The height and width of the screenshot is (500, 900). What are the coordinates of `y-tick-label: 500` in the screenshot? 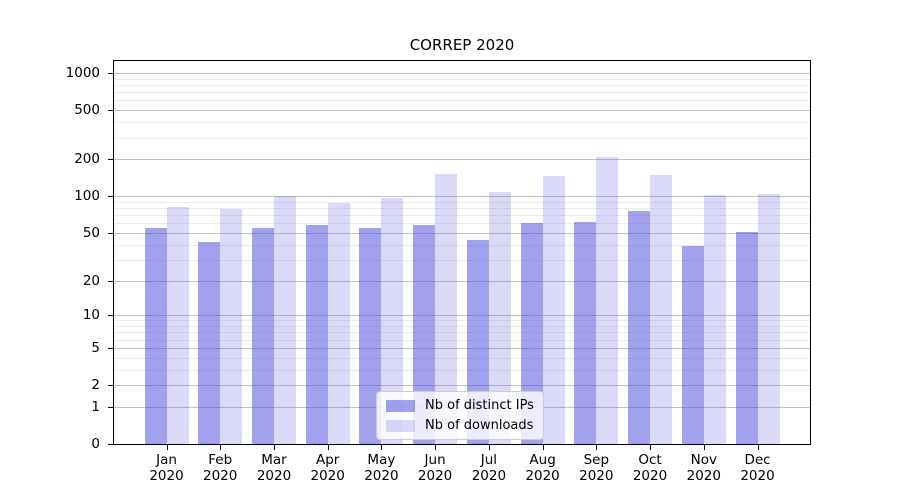 It's located at (87, 110).